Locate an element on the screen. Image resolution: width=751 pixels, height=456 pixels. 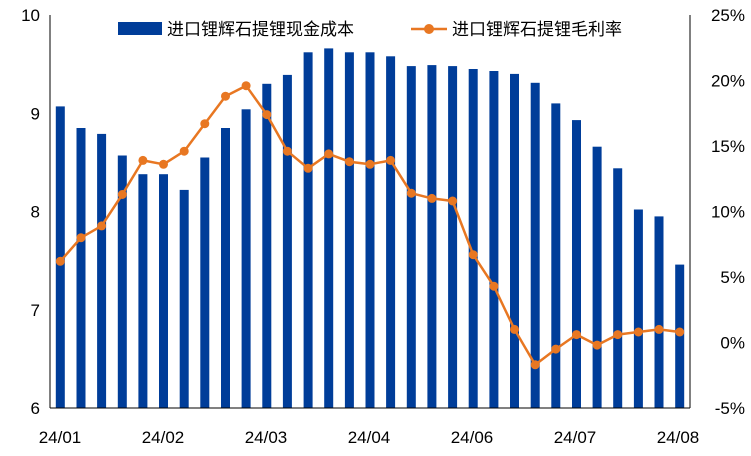
left-axis-ticks: 6 7 8 9 10 is located at coordinates (30, 212).